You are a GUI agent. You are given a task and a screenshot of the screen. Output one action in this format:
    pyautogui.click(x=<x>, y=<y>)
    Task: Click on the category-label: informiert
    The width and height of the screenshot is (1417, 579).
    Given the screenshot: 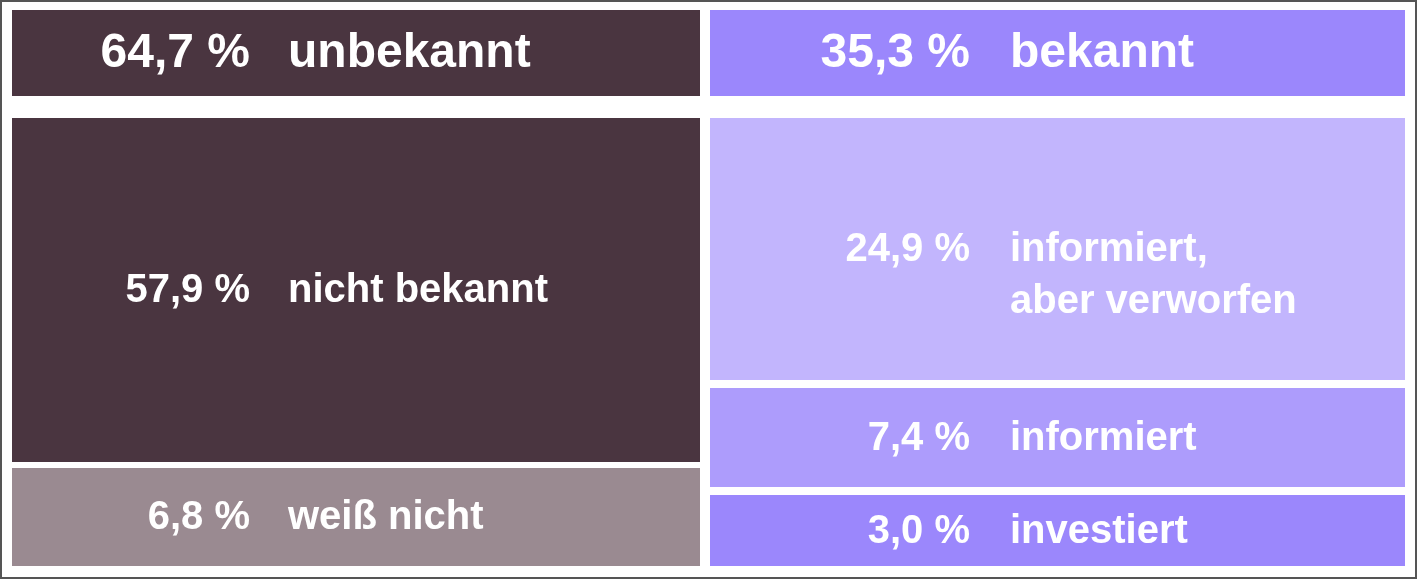 What is the action you would take?
    pyautogui.click(x=1103, y=435)
    